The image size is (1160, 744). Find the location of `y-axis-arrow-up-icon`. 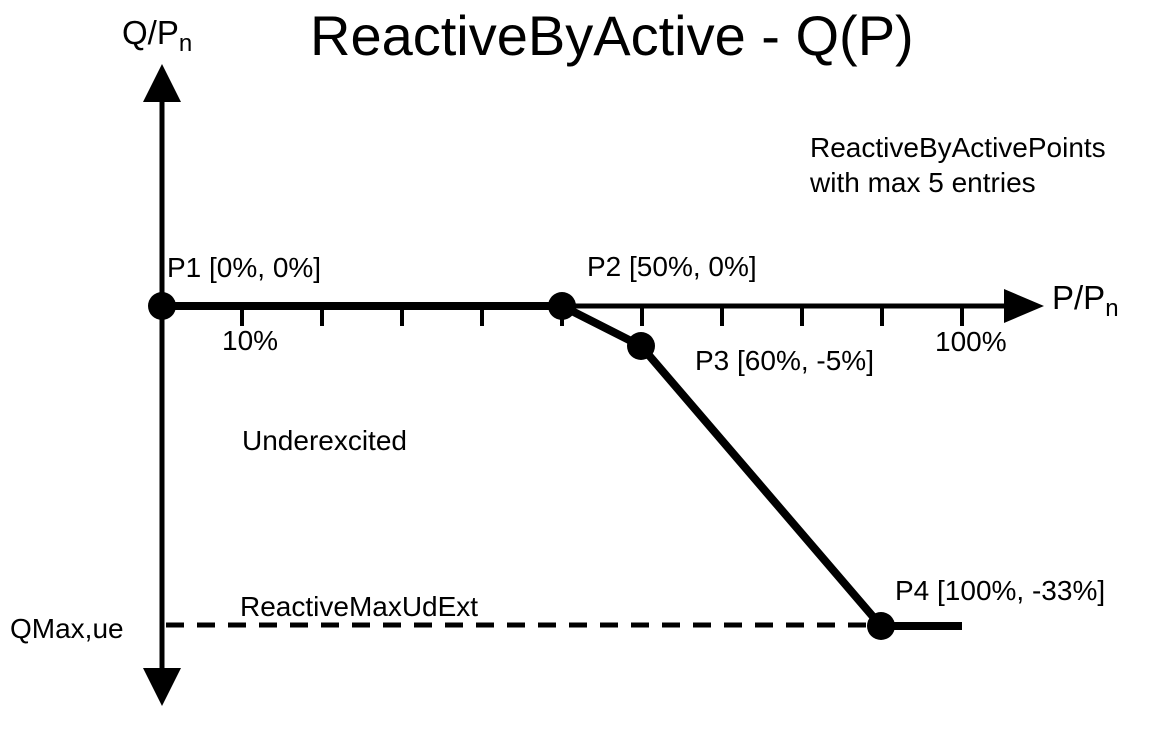

y-axis-arrow-up-icon is located at coordinates (162, 83).